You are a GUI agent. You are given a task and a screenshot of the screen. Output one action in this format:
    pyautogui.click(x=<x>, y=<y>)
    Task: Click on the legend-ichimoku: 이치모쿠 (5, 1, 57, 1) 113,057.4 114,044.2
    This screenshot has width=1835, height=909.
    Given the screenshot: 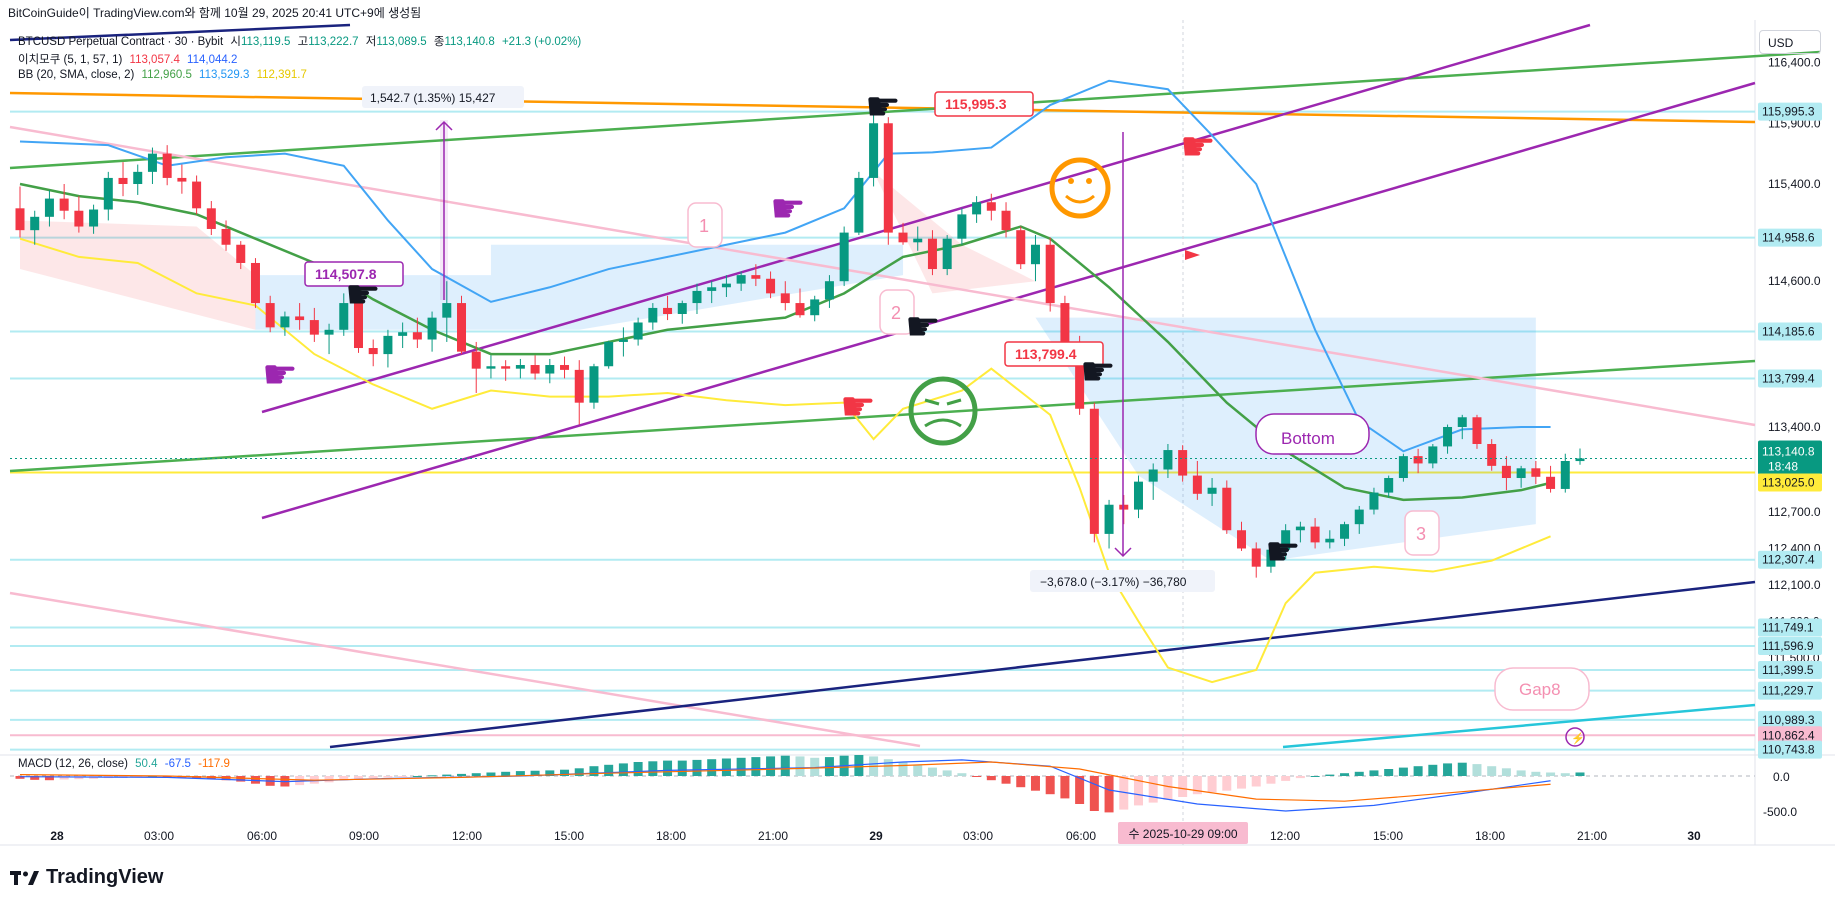 What is the action you would take?
    pyautogui.click(x=129, y=59)
    